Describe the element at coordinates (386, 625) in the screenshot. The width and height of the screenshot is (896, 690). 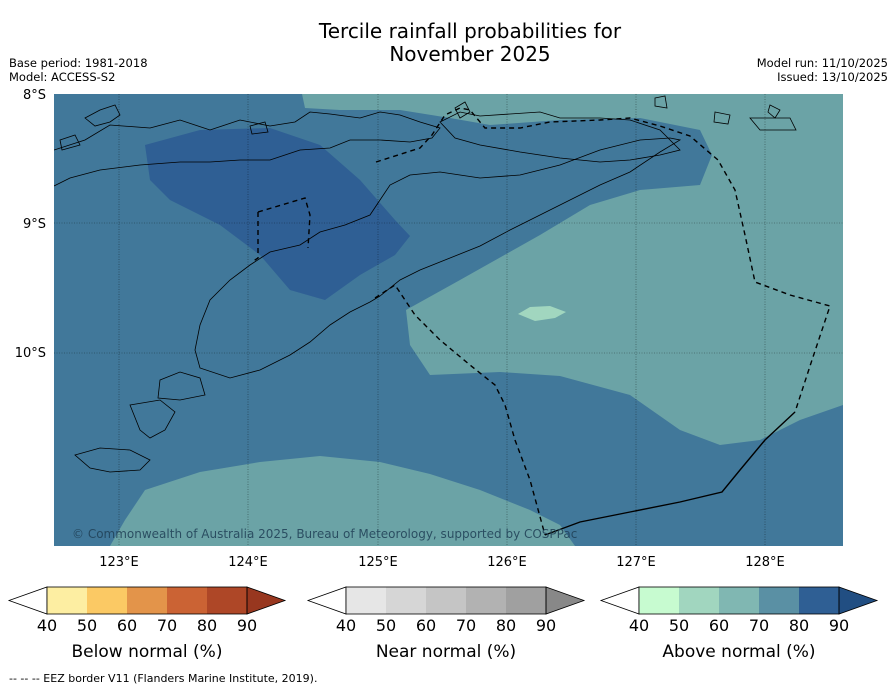
I see `colorbar-near-tick: 50` at that location.